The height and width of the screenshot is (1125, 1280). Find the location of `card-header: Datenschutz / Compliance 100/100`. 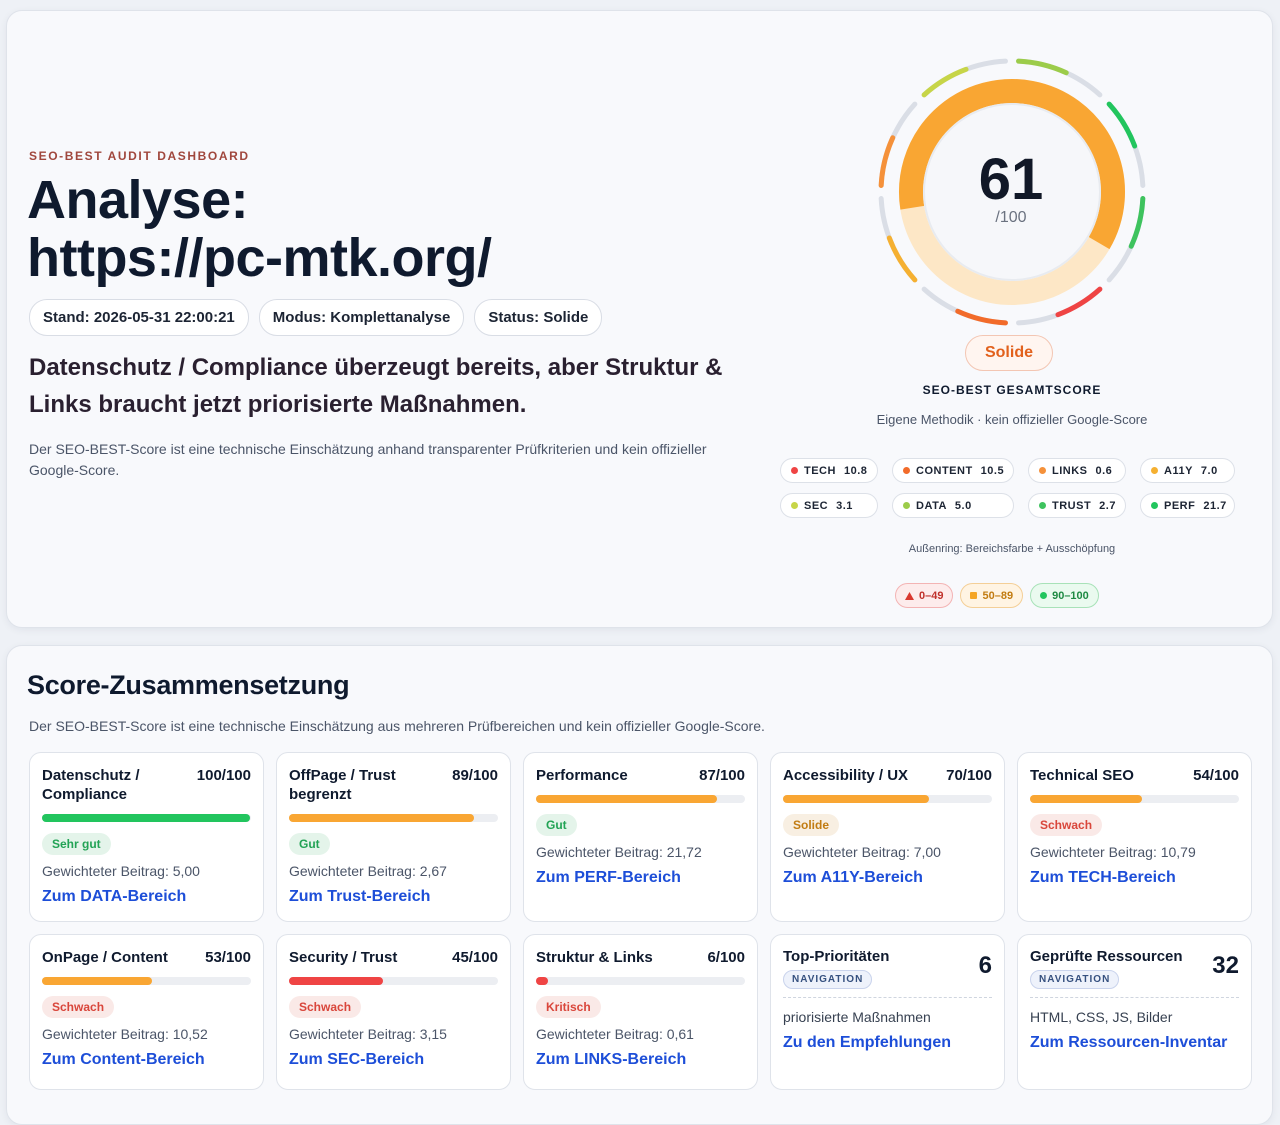

card-header: Datenschutz / Compliance 100/100 is located at coordinates (146, 785).